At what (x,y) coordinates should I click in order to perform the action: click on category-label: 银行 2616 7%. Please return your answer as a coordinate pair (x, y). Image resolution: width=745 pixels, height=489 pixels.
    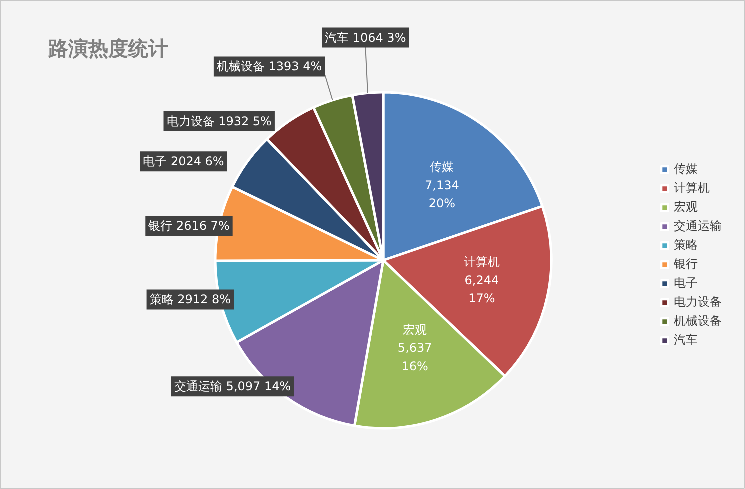
    Looking at the image, I should click on (189, 225).